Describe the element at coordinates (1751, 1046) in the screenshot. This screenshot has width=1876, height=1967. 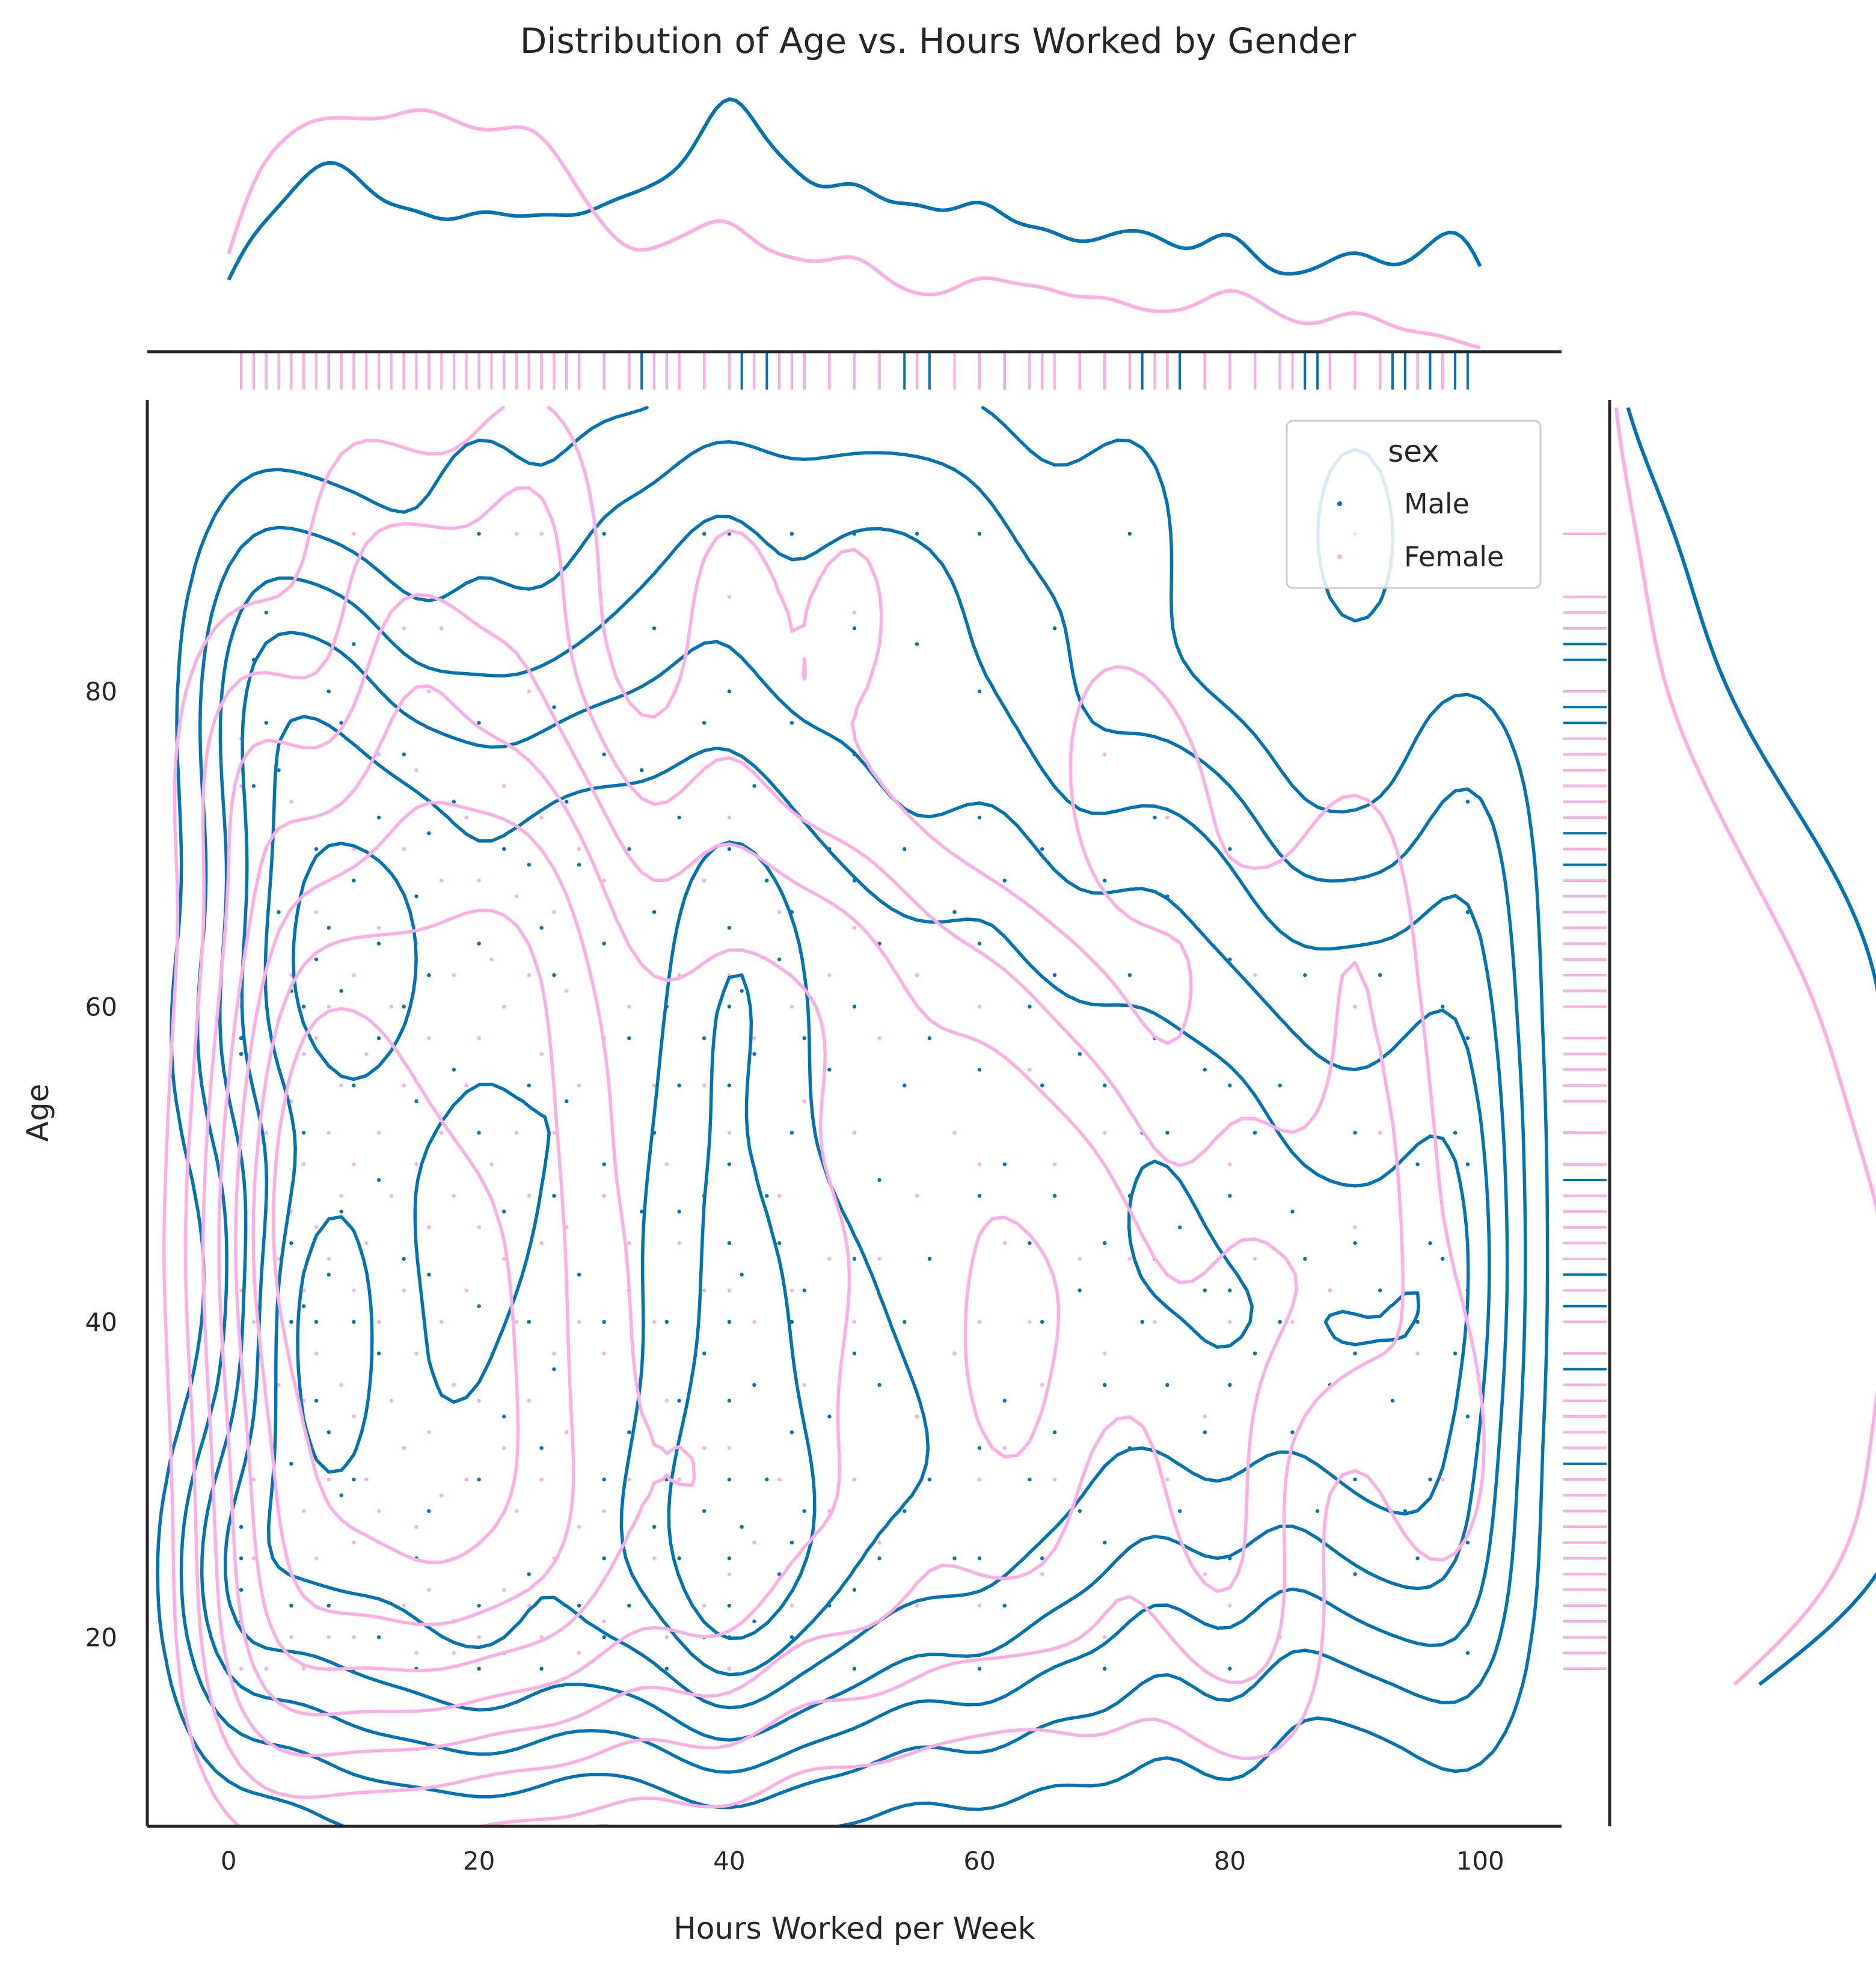
I see `right-kde-male` at that location.